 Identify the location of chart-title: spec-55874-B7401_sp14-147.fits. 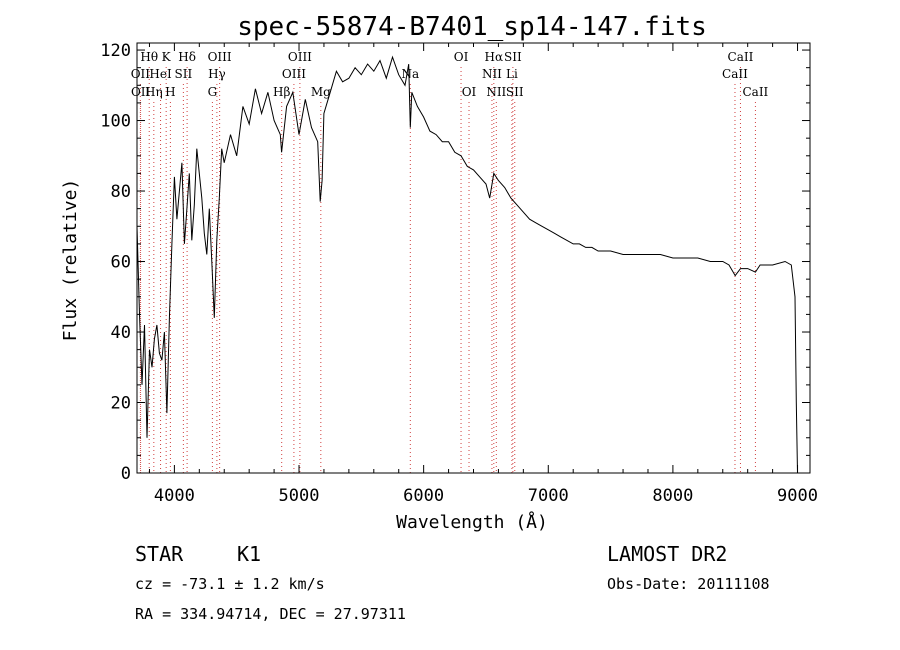
(472, 27).